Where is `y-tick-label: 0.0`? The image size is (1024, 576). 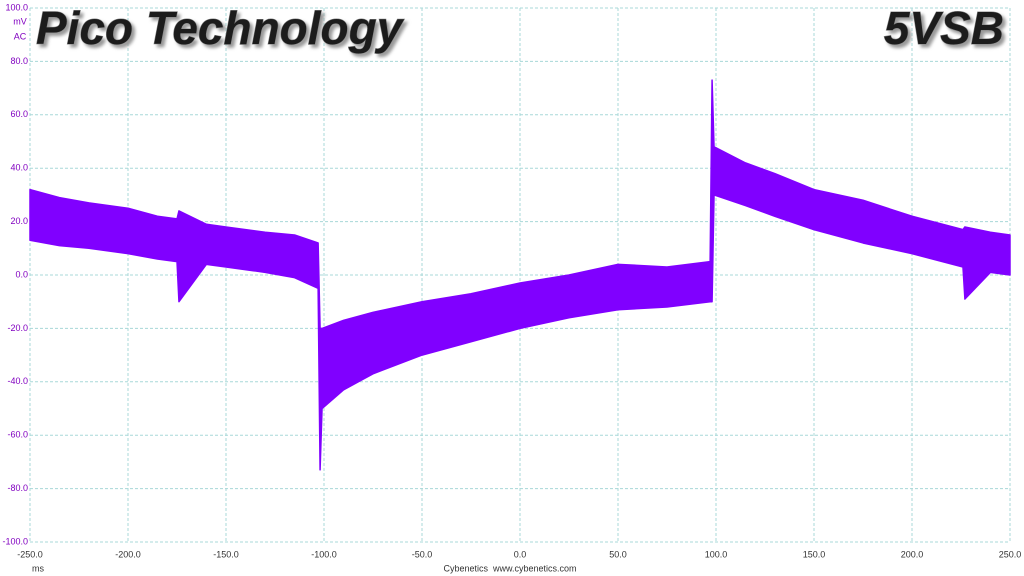
y-tick-label: 0.0 is located at coordinates (21, 274).